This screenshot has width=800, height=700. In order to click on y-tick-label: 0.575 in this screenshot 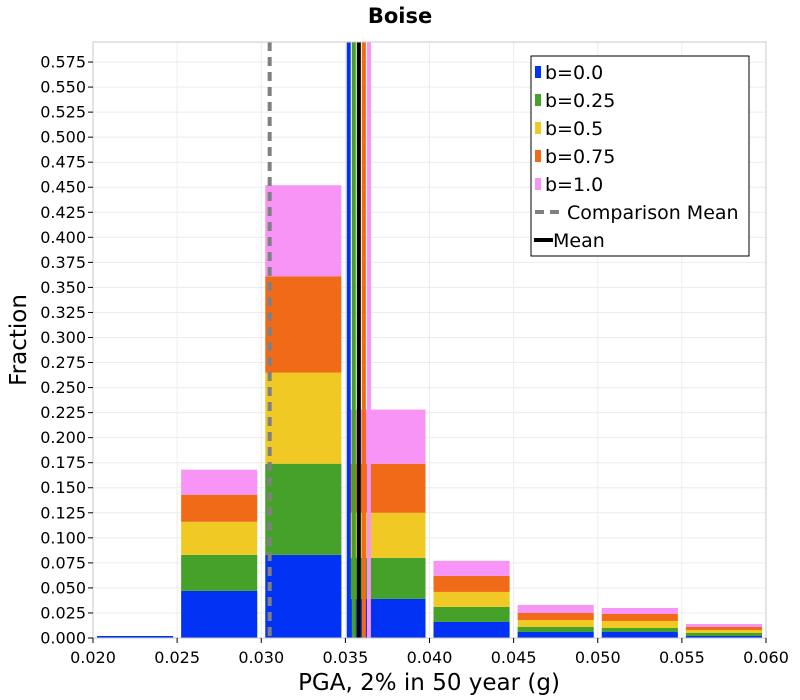, I will do `click(63, 62)`.